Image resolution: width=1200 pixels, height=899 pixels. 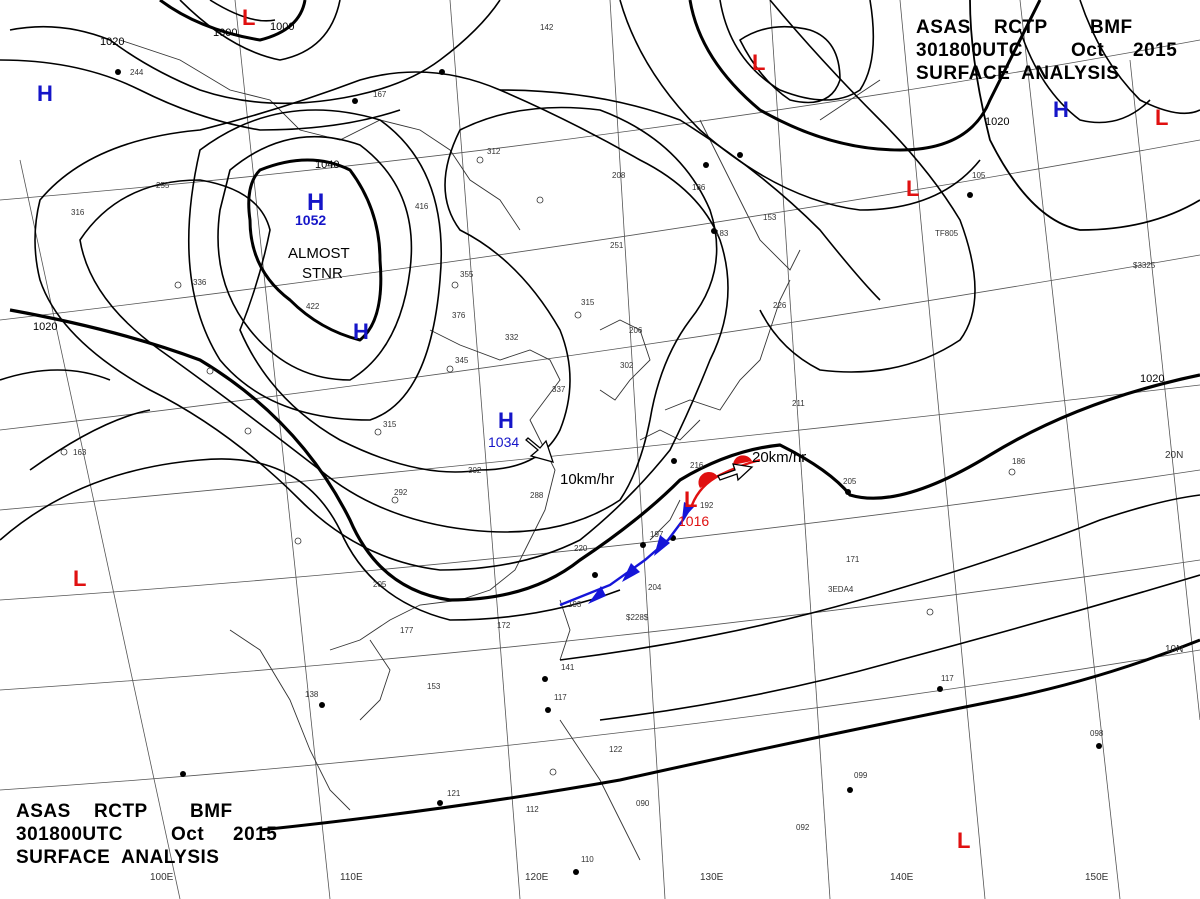 I want to click on station-value: 206, so click(x=636, y=330).